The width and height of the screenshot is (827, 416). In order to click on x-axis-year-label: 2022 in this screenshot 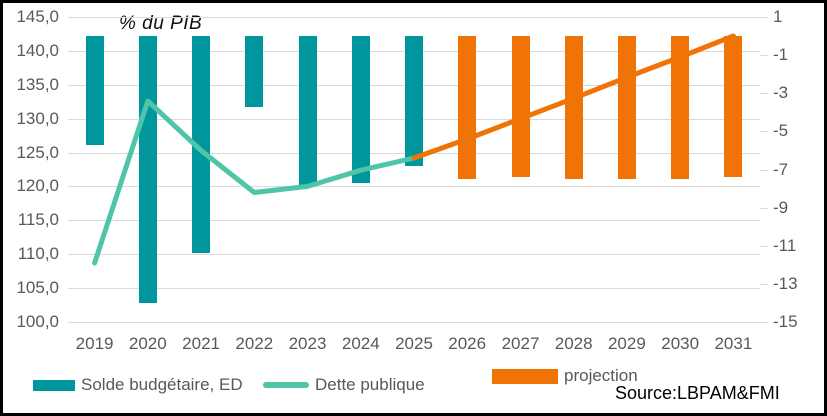, I will do `click(254, 343)`.